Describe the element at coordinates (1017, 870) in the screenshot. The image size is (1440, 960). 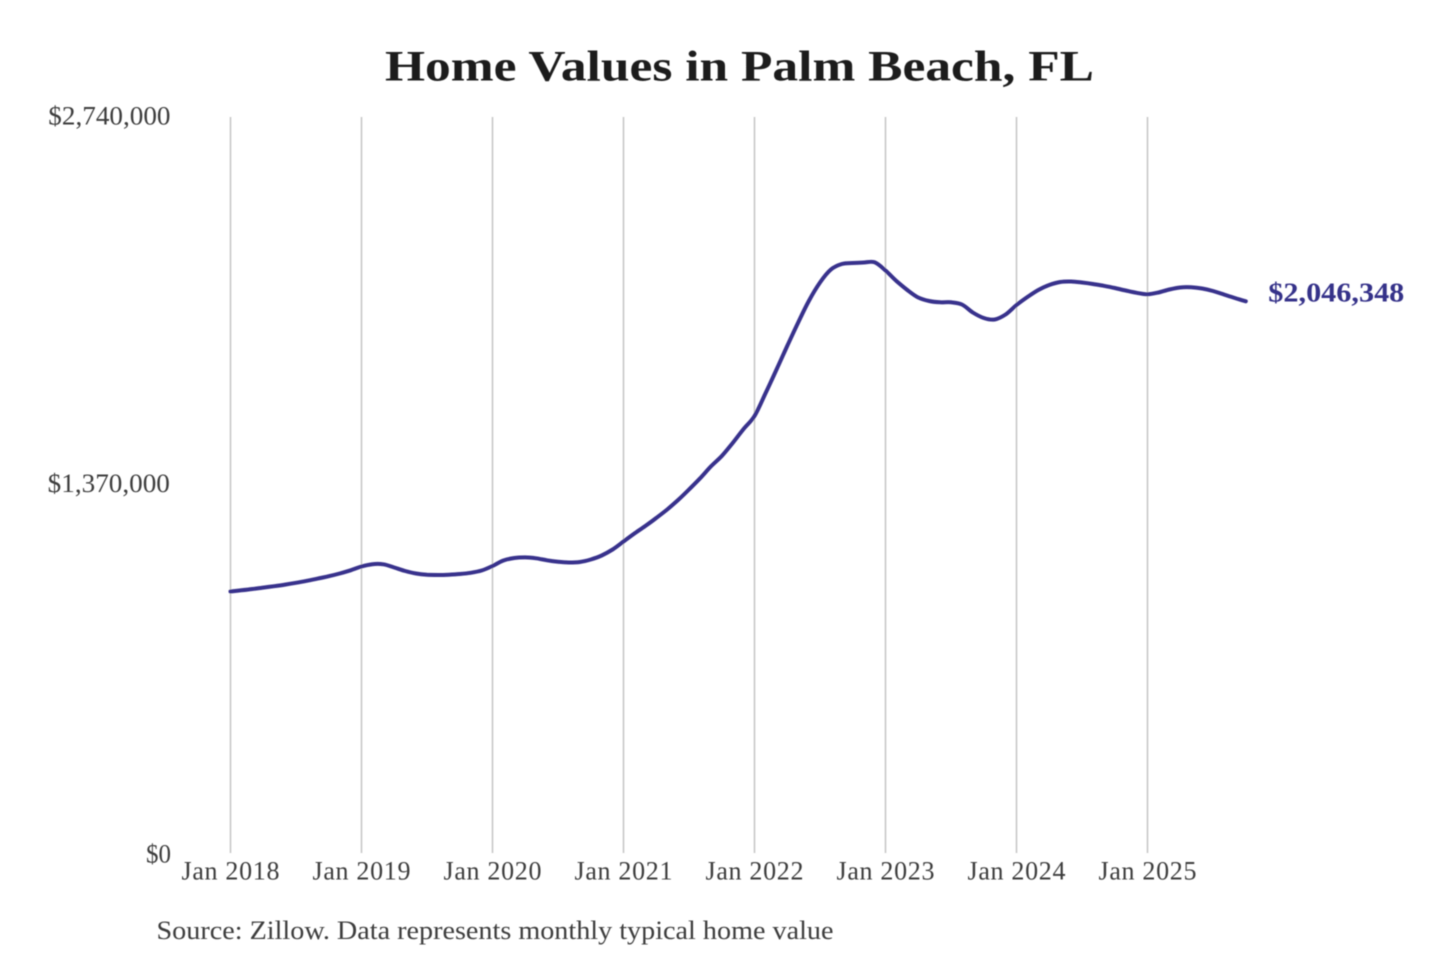
I see `svg-text: Jan 2024` at that location.